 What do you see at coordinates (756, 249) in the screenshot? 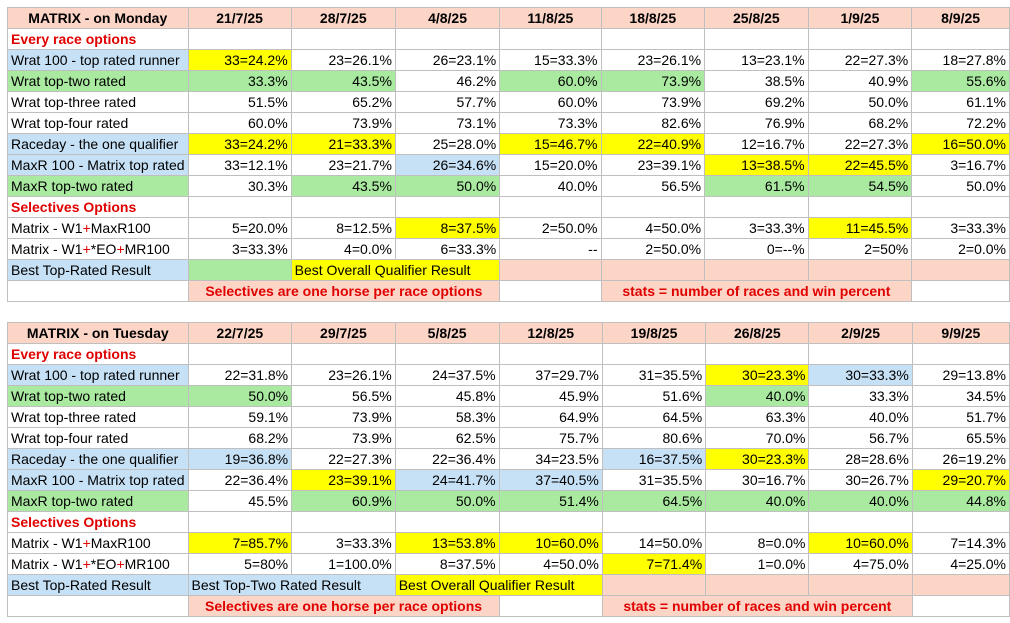
I see `data-cell: 0=--%` at bounding box center [756, 249].